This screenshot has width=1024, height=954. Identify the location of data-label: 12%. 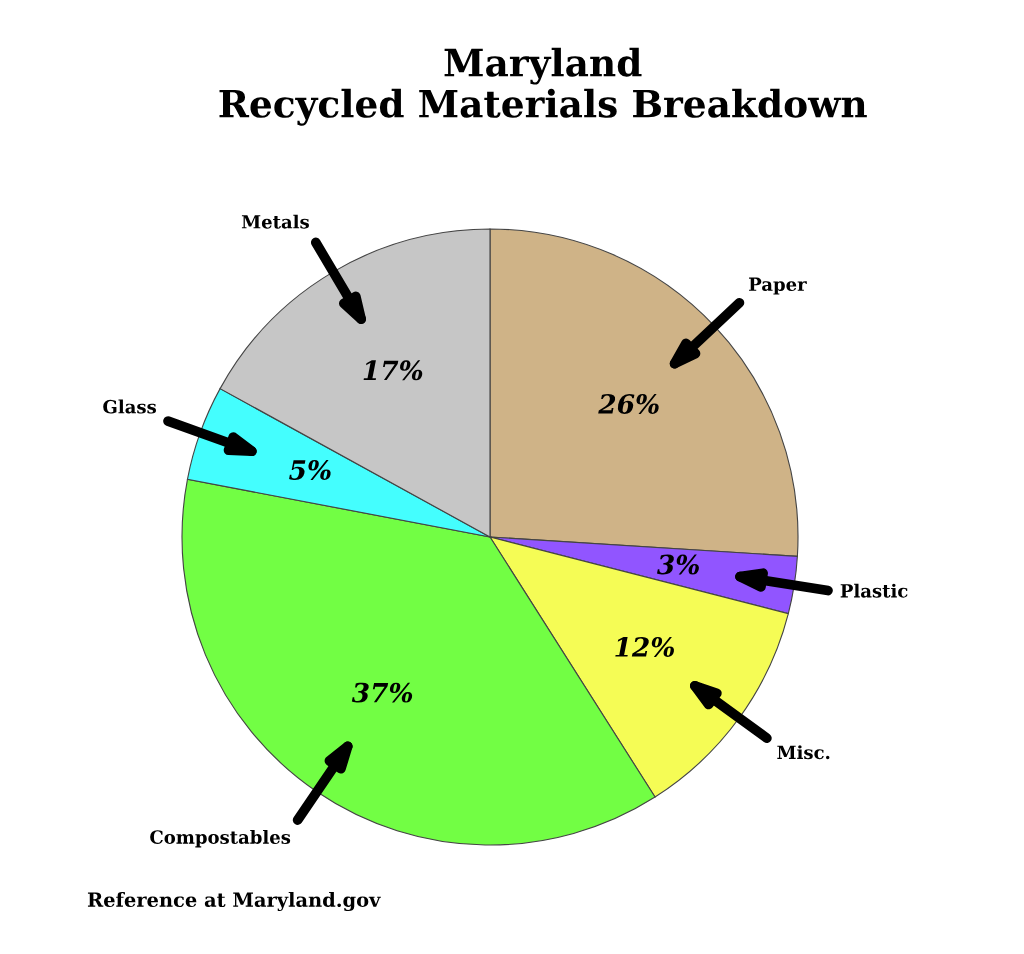
(644, 646).